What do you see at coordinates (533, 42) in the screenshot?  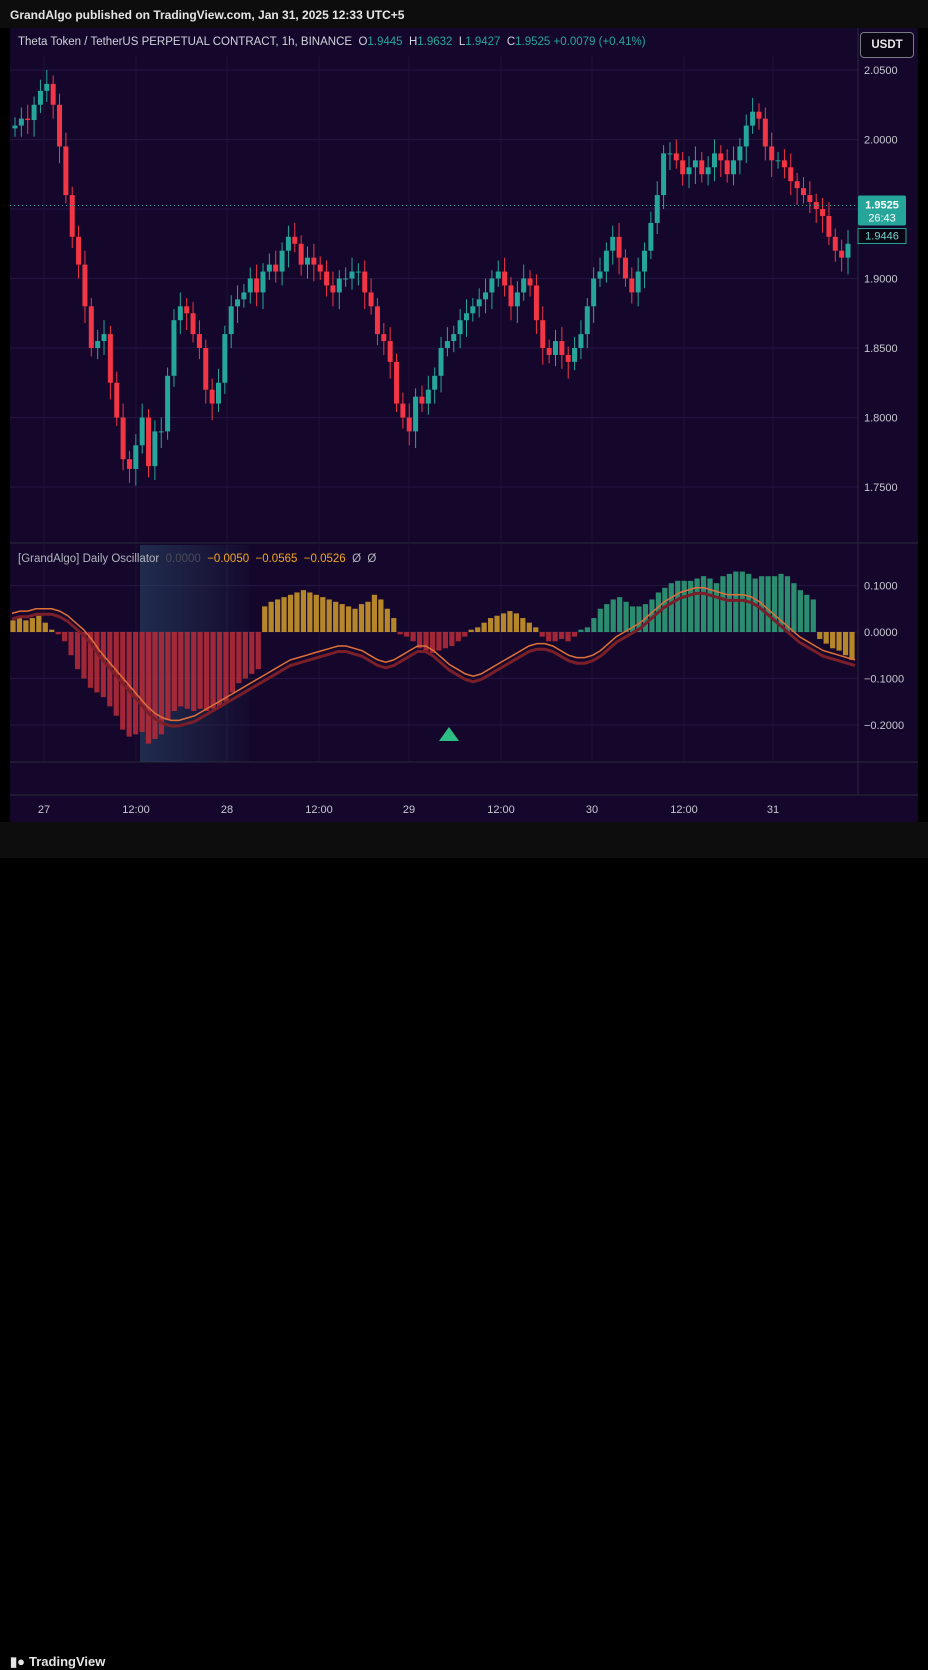 I see `close-value: 1.9525` at bounding box center [533, 42].